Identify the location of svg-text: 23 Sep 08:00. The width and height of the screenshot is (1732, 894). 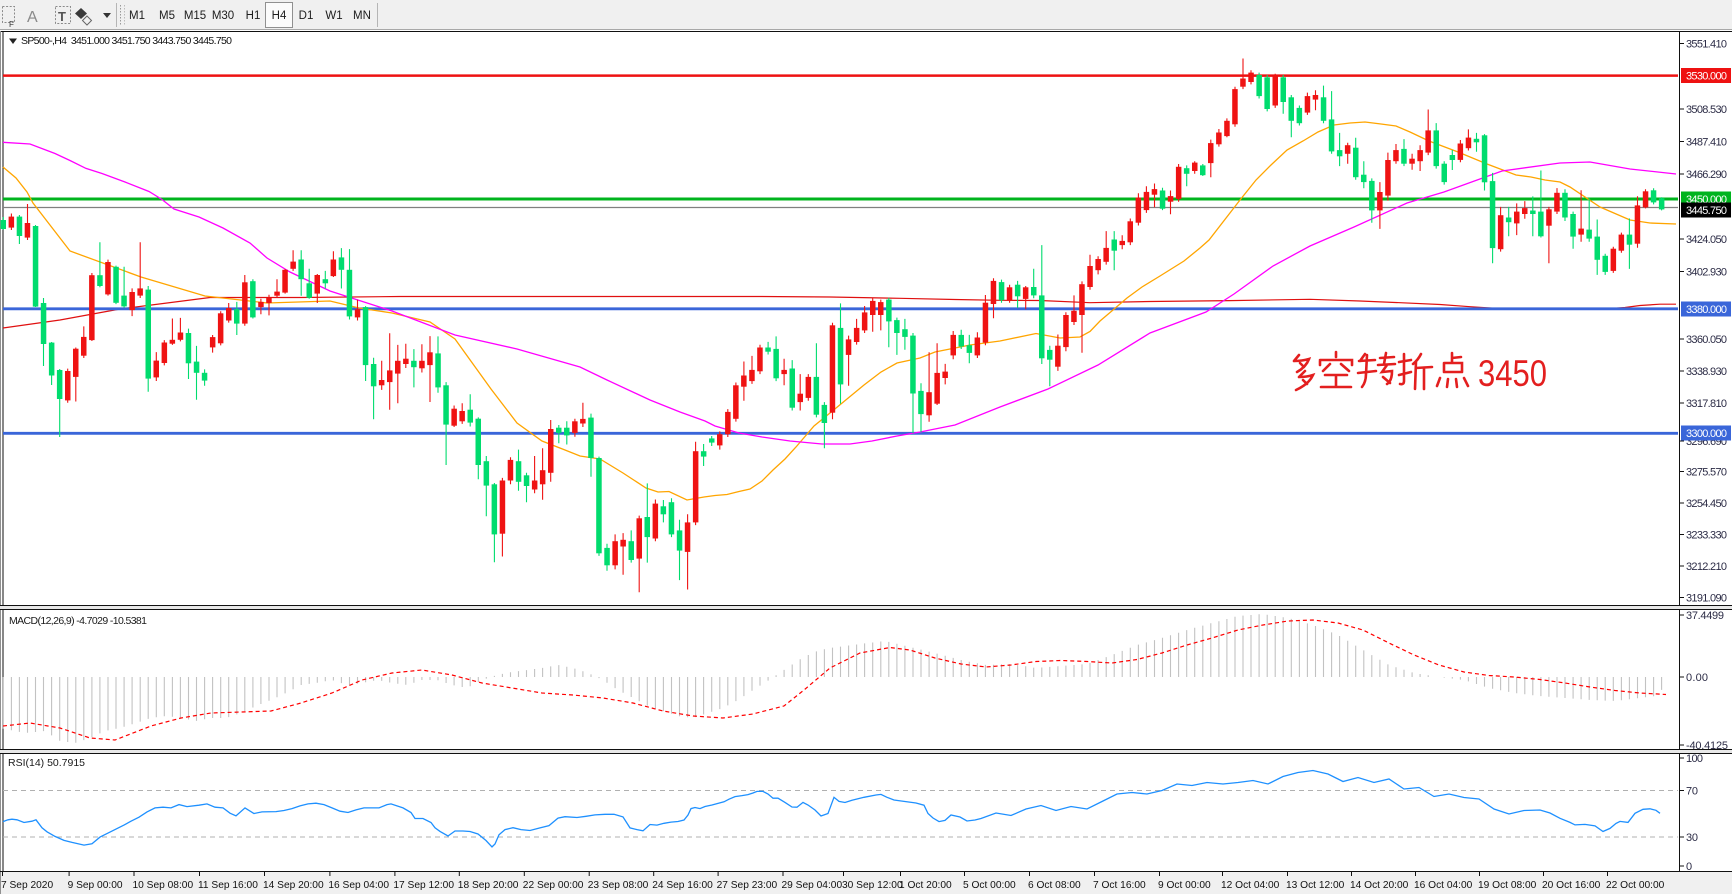
(618, 885).